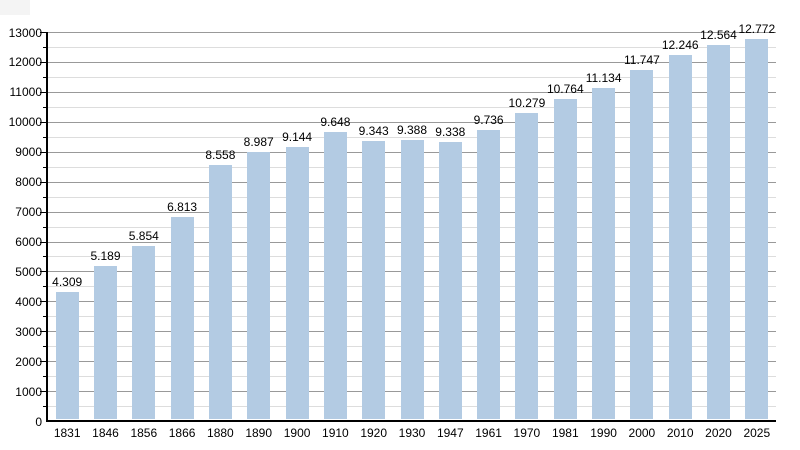 This screenshot has width=800, height=450. What do you see at coordinates (412, 279) in the screenshot?
I see `bar-1930` at bounding box center [412, 279].